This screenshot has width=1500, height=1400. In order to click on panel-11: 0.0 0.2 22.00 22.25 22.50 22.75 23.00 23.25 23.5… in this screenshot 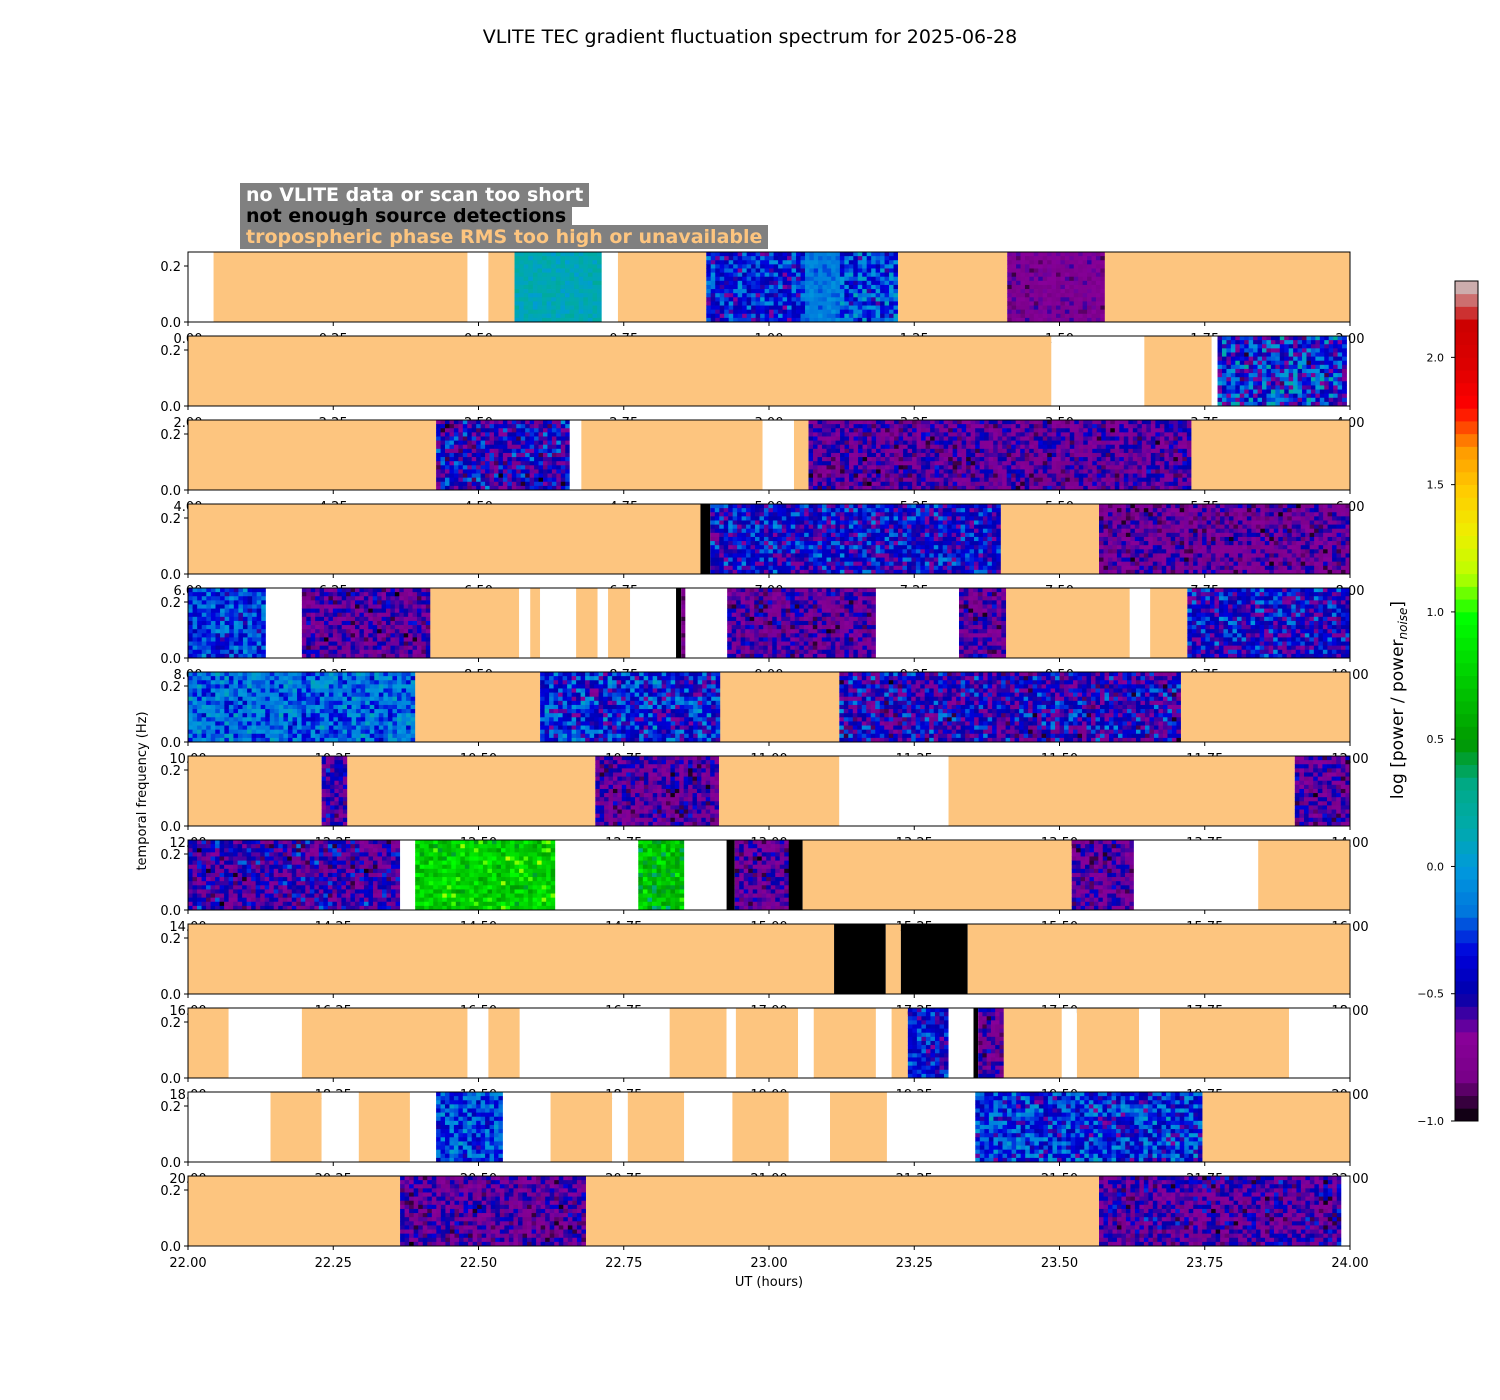, I will do `click(764, 1223)`.